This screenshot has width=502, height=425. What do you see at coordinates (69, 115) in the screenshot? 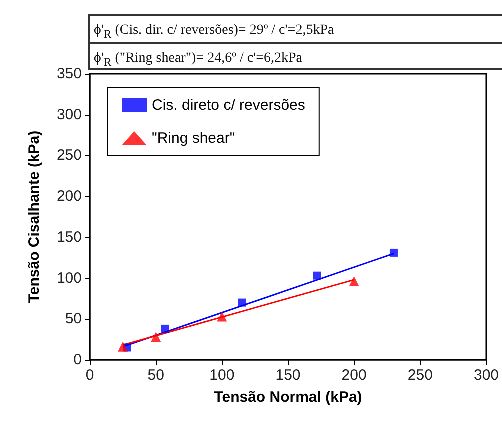
I see `y-tick-label: 300` at bounding box center [69, 115].